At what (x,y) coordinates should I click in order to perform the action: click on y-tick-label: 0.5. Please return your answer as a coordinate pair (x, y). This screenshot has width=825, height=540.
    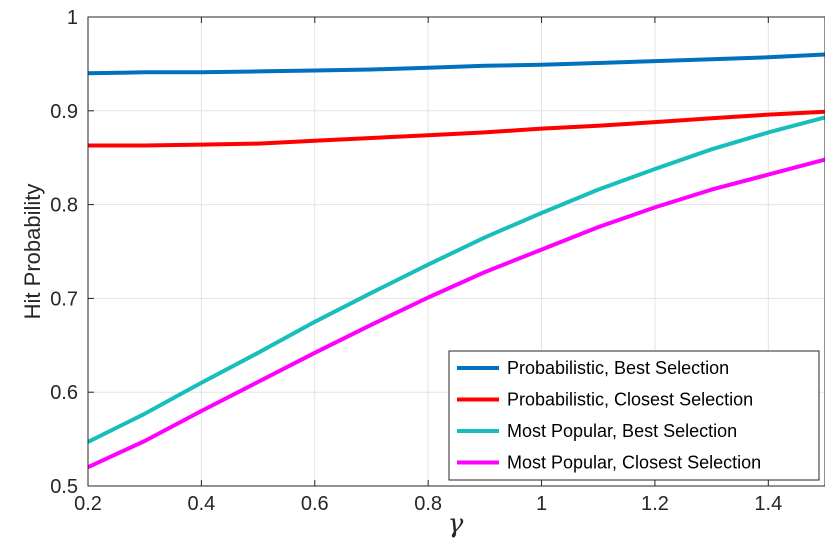
    Looking at the image, I should click on (64, 487).